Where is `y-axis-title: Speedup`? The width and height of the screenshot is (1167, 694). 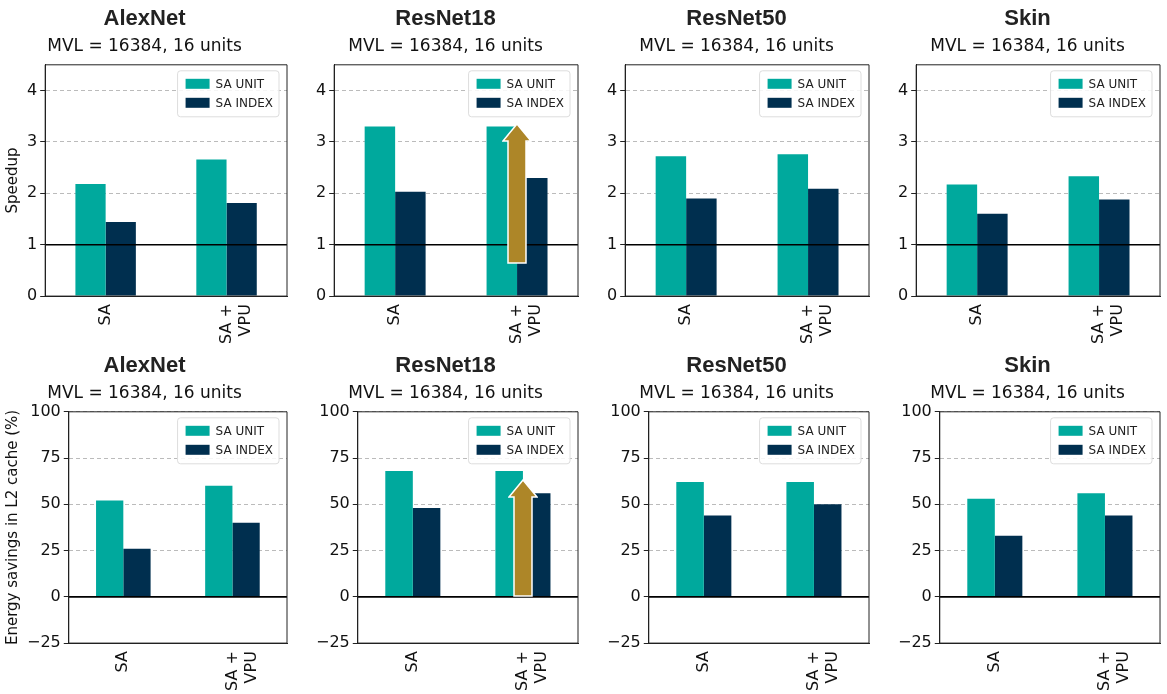
y-axis-title: Speedup is located at coordinates (11, 180).